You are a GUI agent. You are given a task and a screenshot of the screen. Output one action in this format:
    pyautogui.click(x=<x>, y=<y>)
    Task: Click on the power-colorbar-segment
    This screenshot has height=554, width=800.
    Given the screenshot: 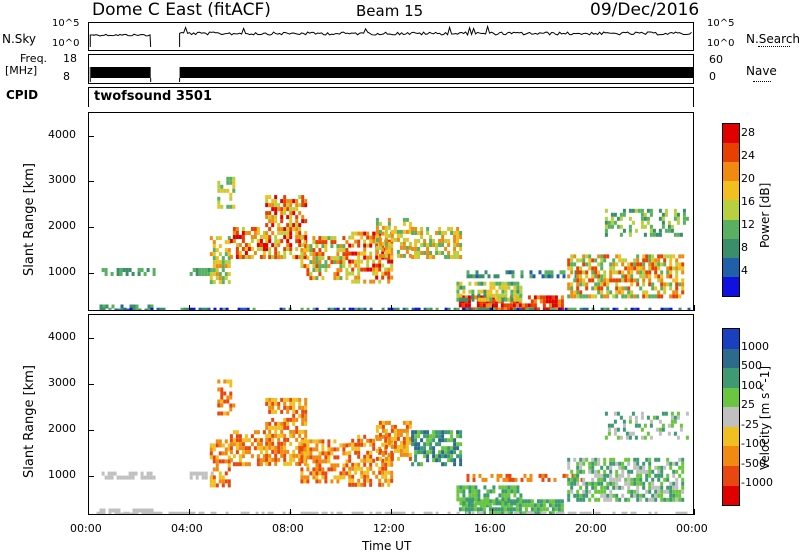 What is the action you would take?
    pyautogui.click(x=731, y=191)
    